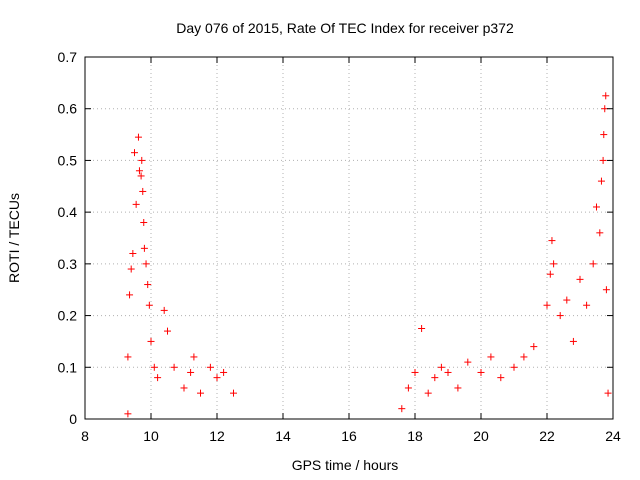 The height and width of the screenshot is (480, 640). I want to click on y-tick-label: 0.7, so click(68, 57).